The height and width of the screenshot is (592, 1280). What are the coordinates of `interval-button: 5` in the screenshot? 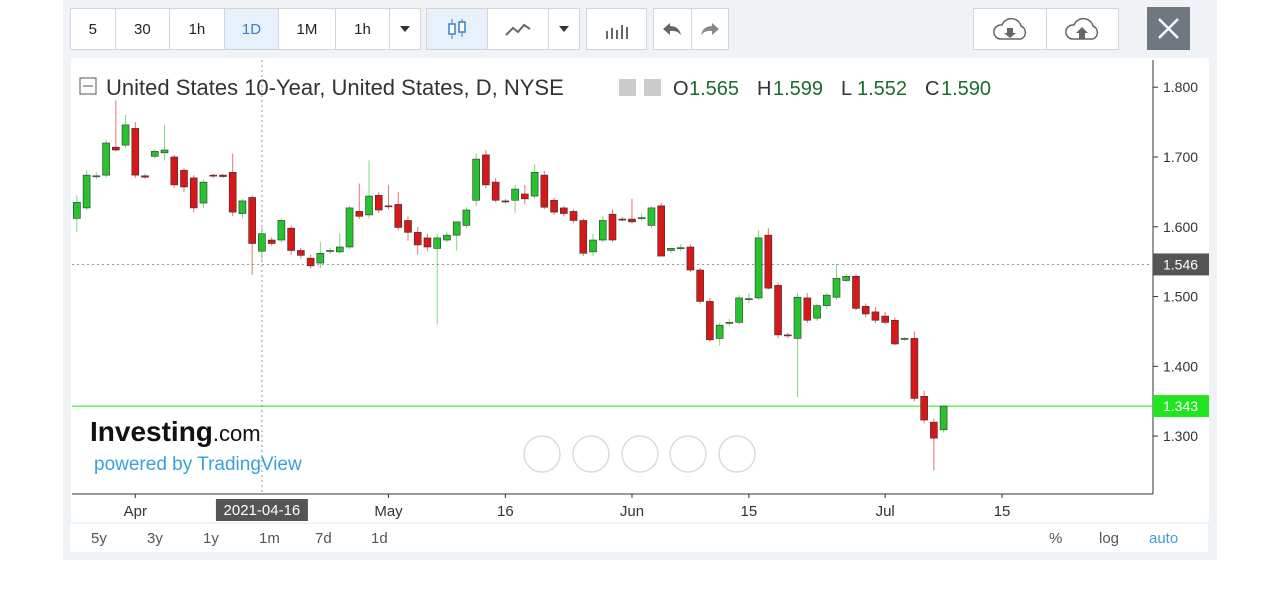 It's located at (93, 29).